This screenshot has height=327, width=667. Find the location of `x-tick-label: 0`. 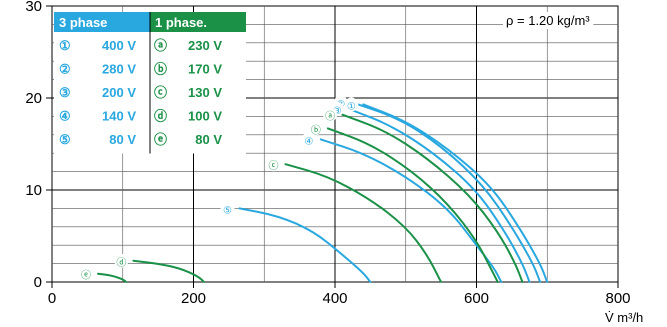

x-tick-label: 0 is located at coordinates (52, 298).